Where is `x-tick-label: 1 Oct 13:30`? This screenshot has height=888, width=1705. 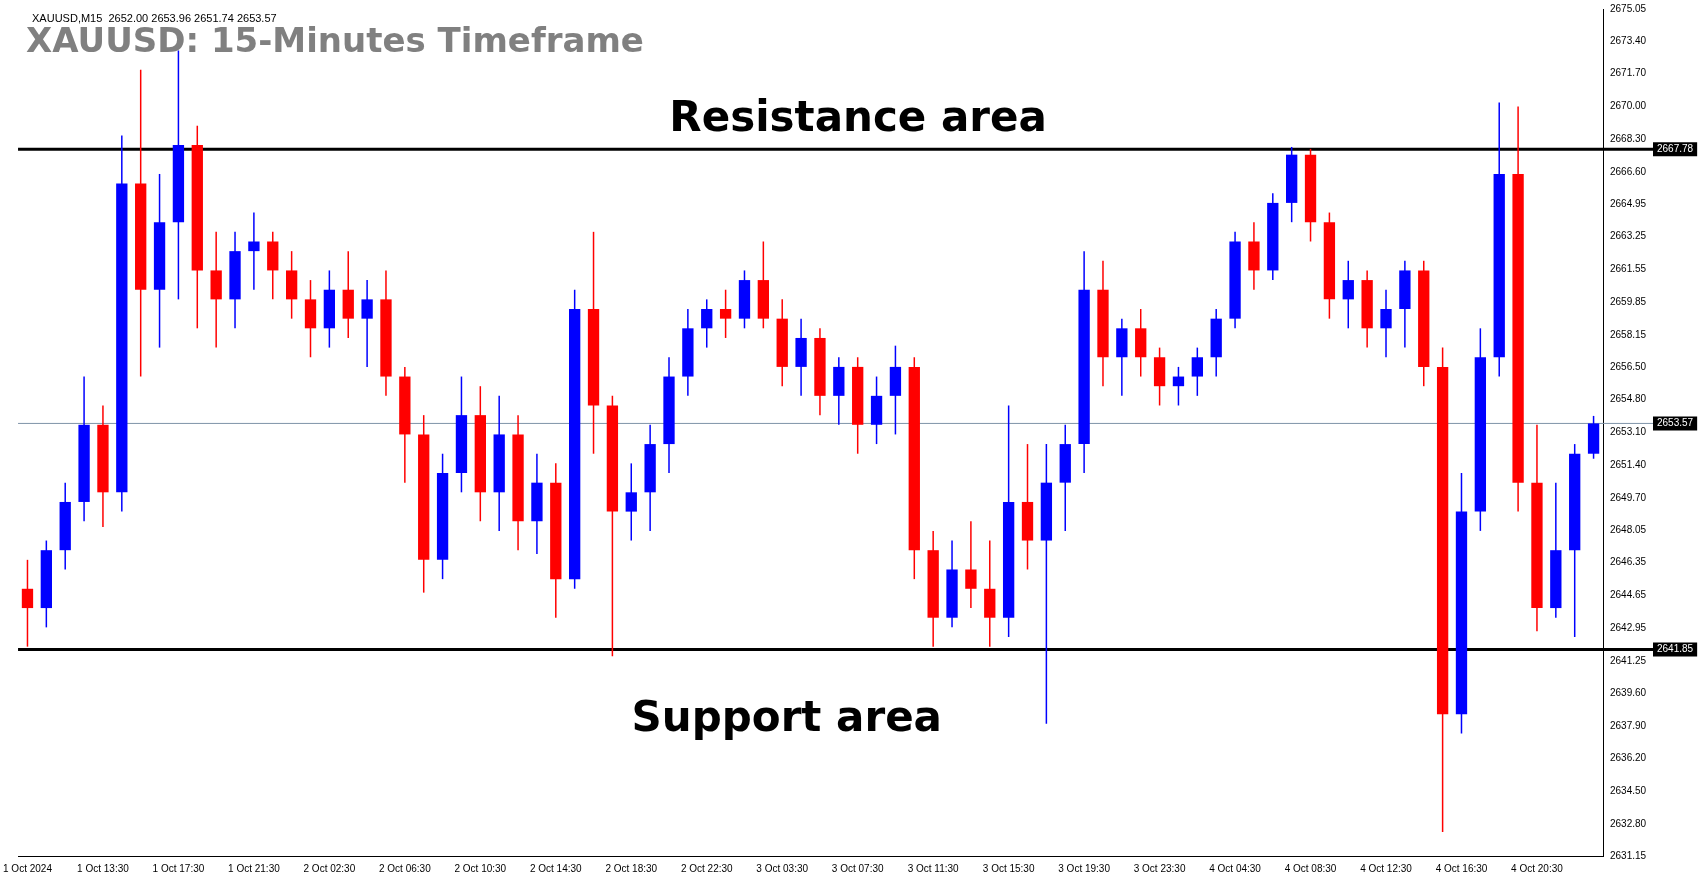
x-tick-label: 1 Oct 13:30 is located at coordinates (103, 868).